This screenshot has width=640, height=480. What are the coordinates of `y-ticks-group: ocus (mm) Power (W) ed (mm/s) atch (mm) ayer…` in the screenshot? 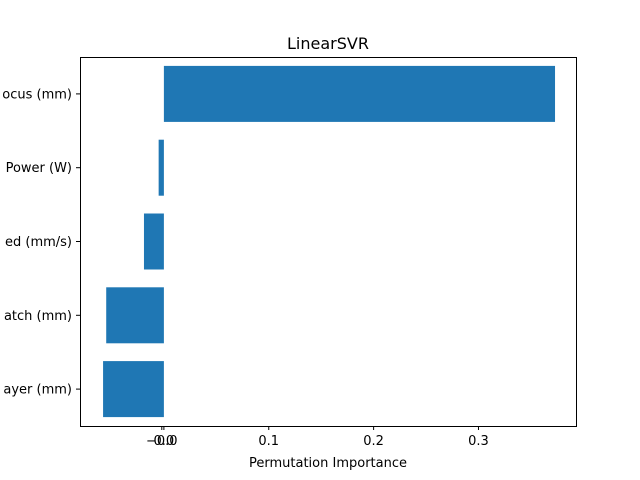 It's located at (41, 242).